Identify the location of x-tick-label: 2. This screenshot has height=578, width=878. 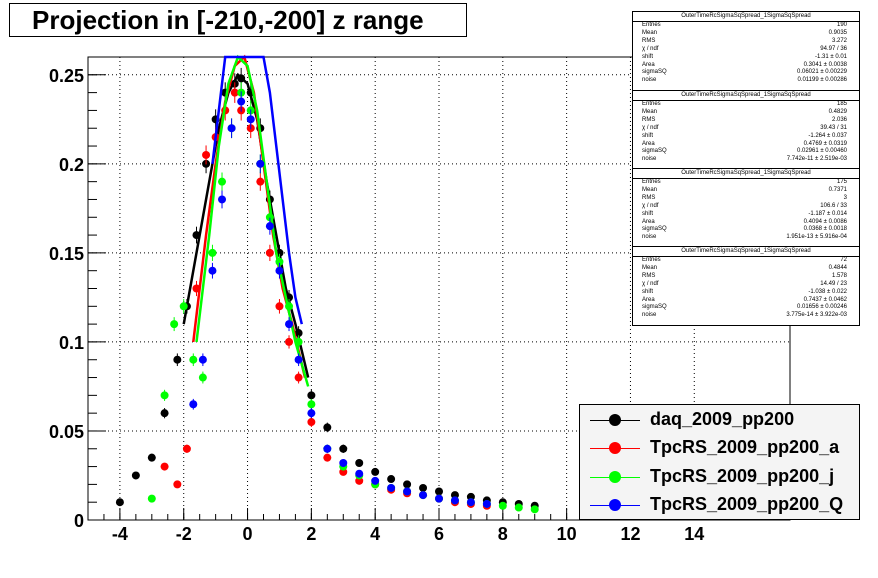
(311, 534).